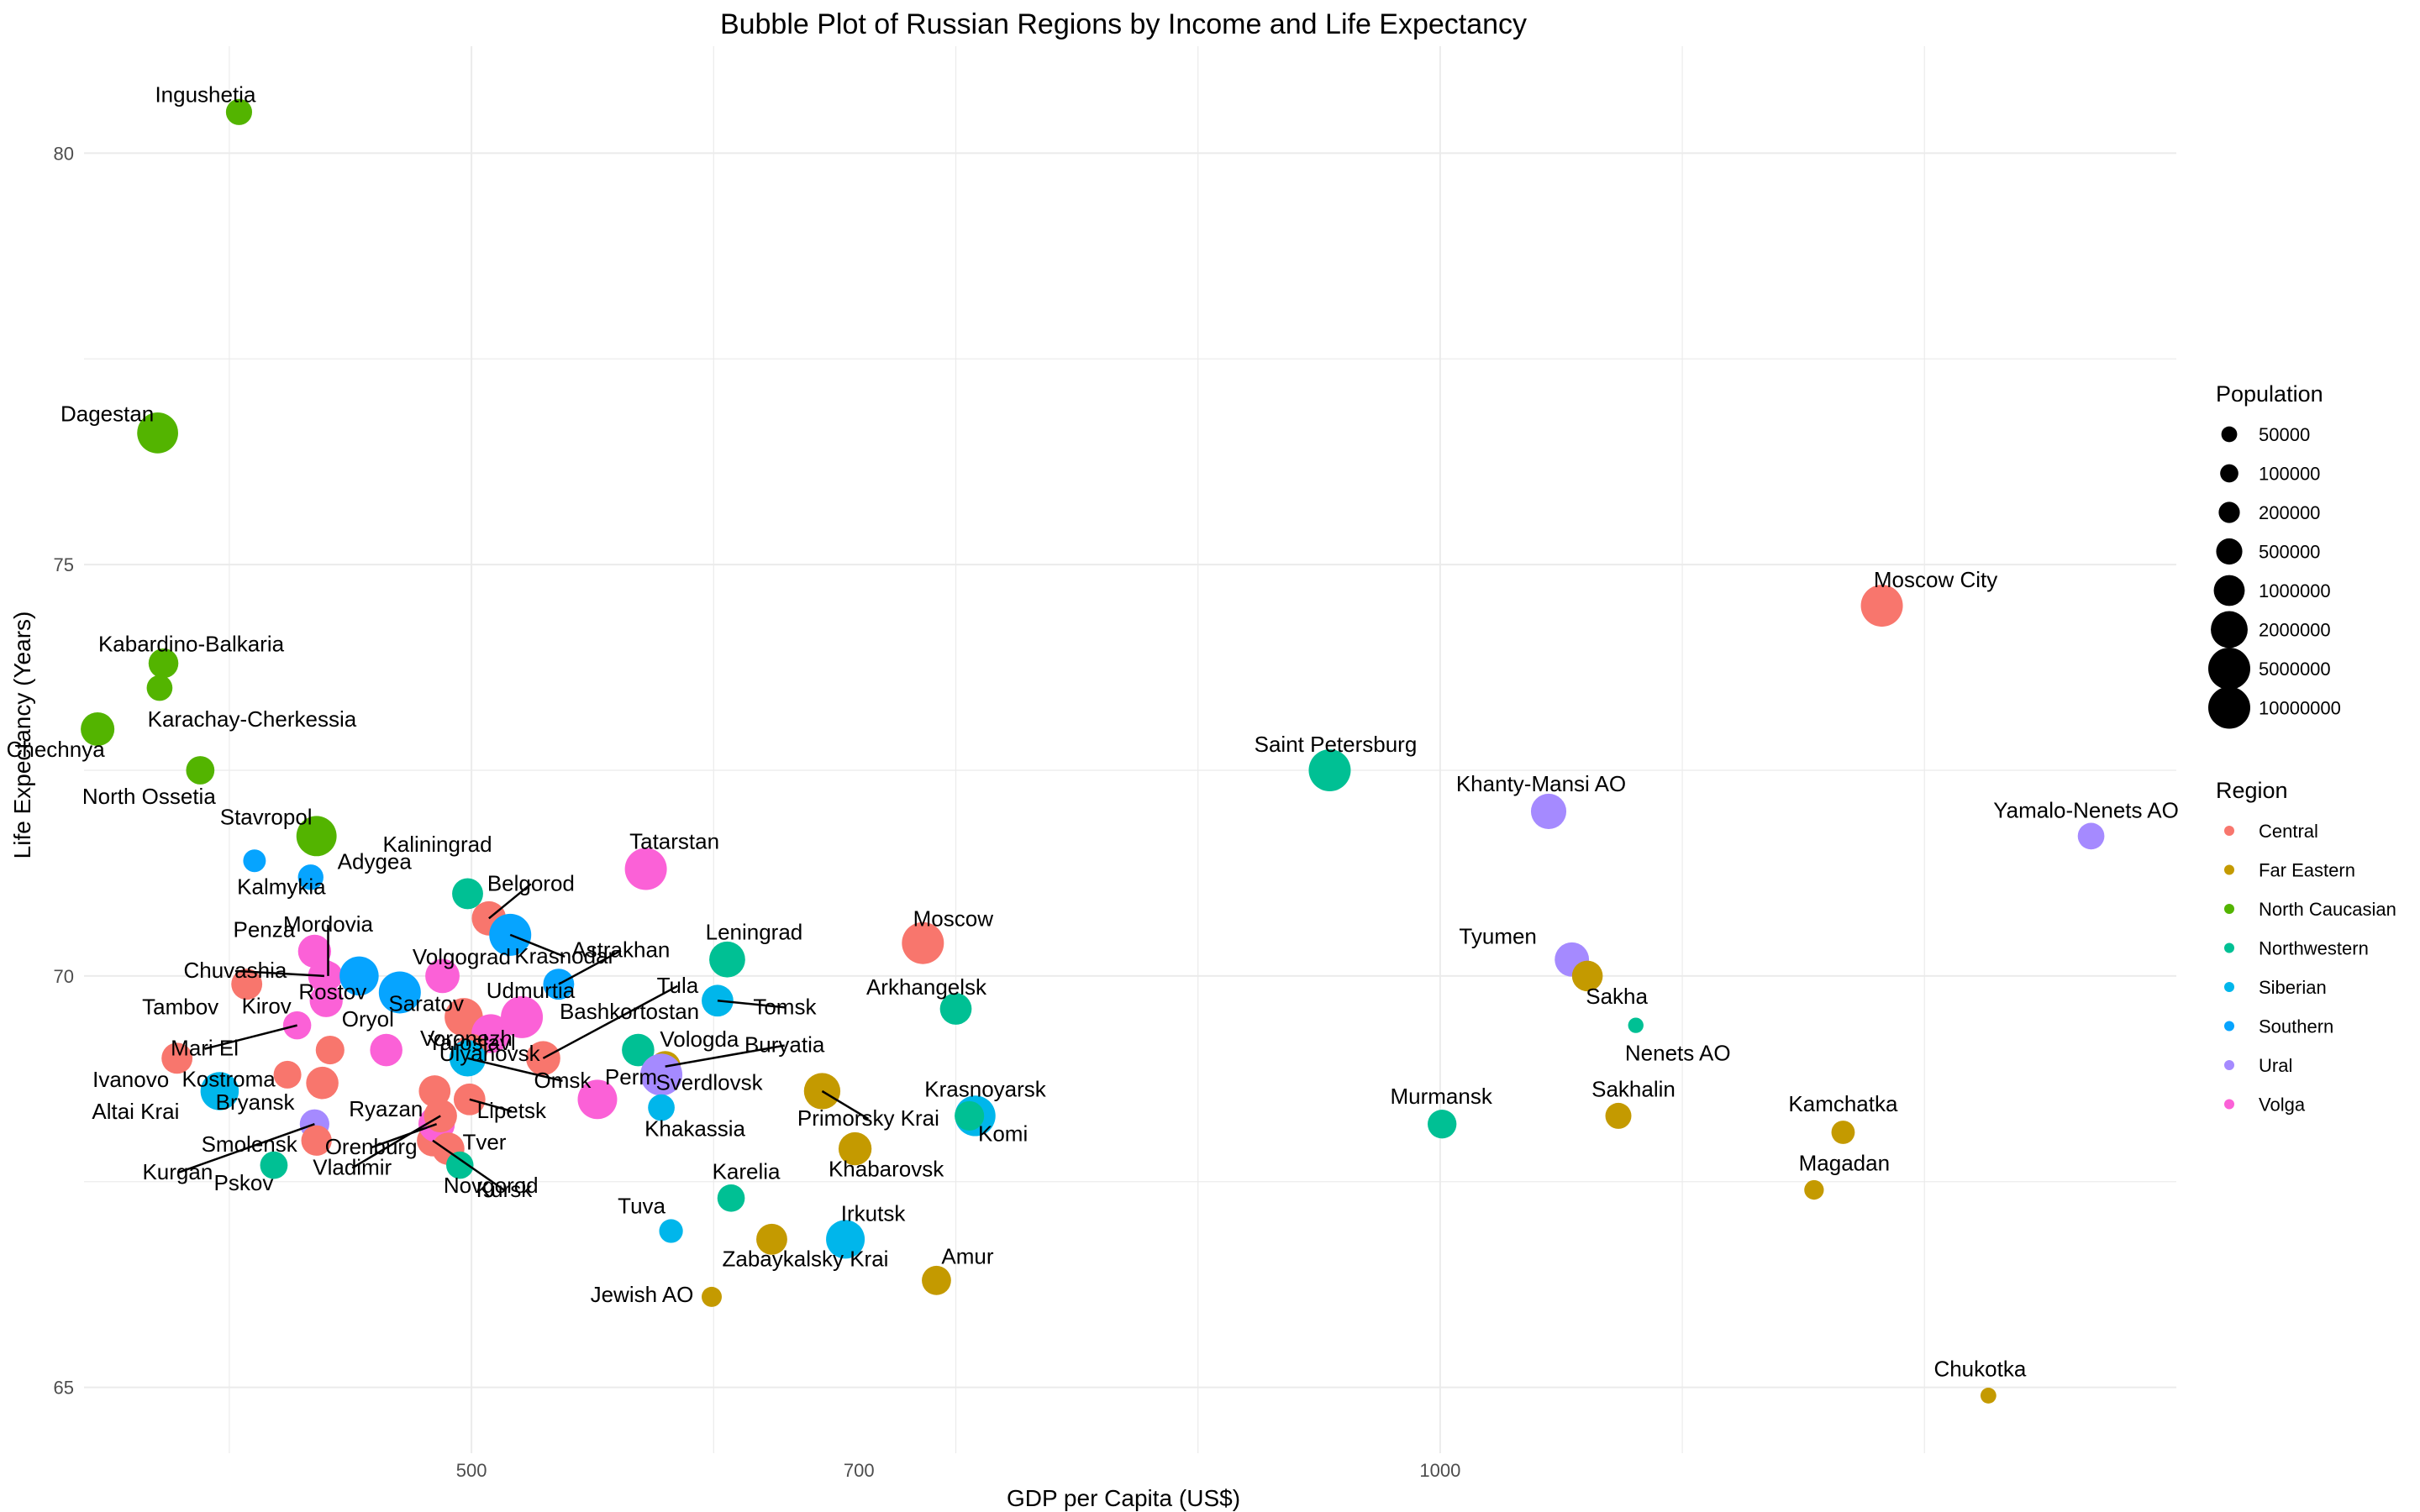 The image size is (2420, 1512). I want to click on label-tver: Tver, so click(484, 1142).